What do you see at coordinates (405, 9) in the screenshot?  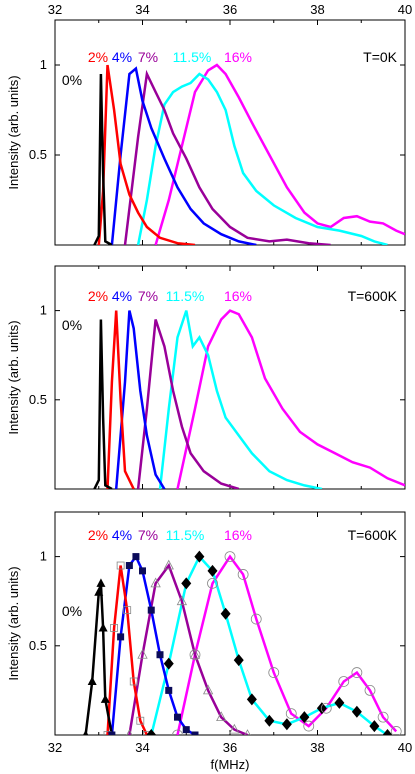 I see `x-tick-label-top: 40` at bounding box center [405, 9].